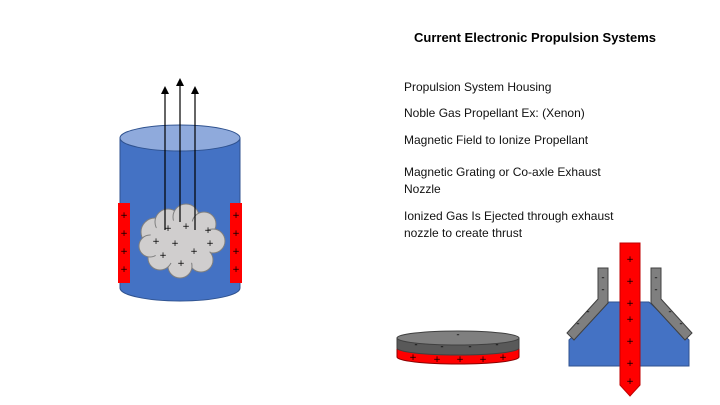 The width and height of the screenshot is (720, 405). Describe the element at coordinates (124, 243) in the screenshot. I see `left-magnet-bar: + + + +` at that location.